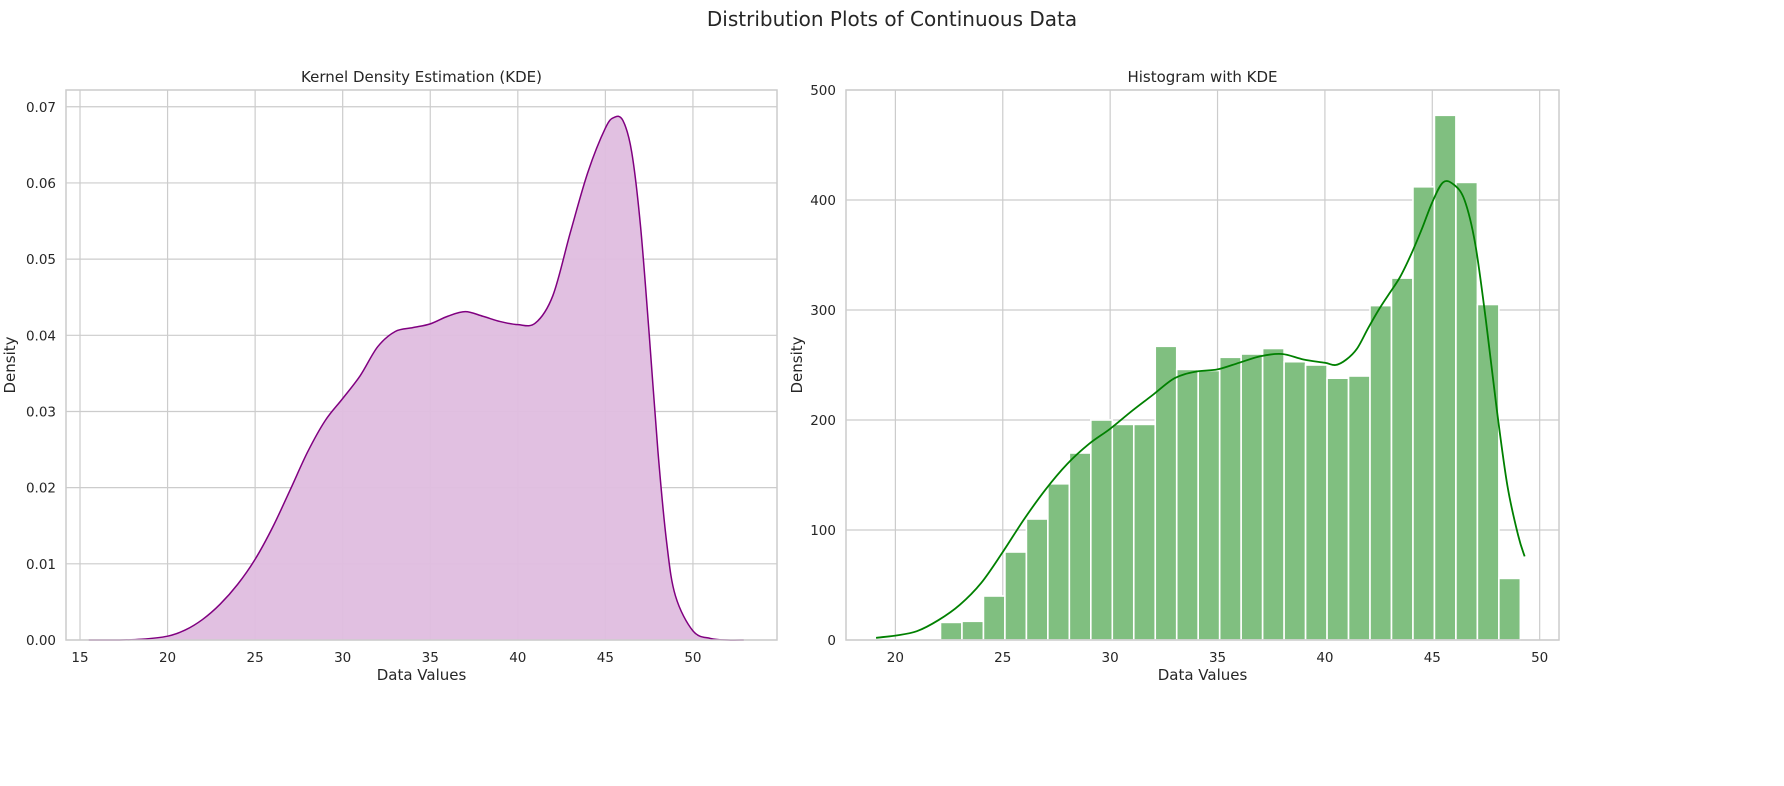 This screenshot has width=1784, height=786. I want to click on y-tick-label: 500, so click(823, 91).